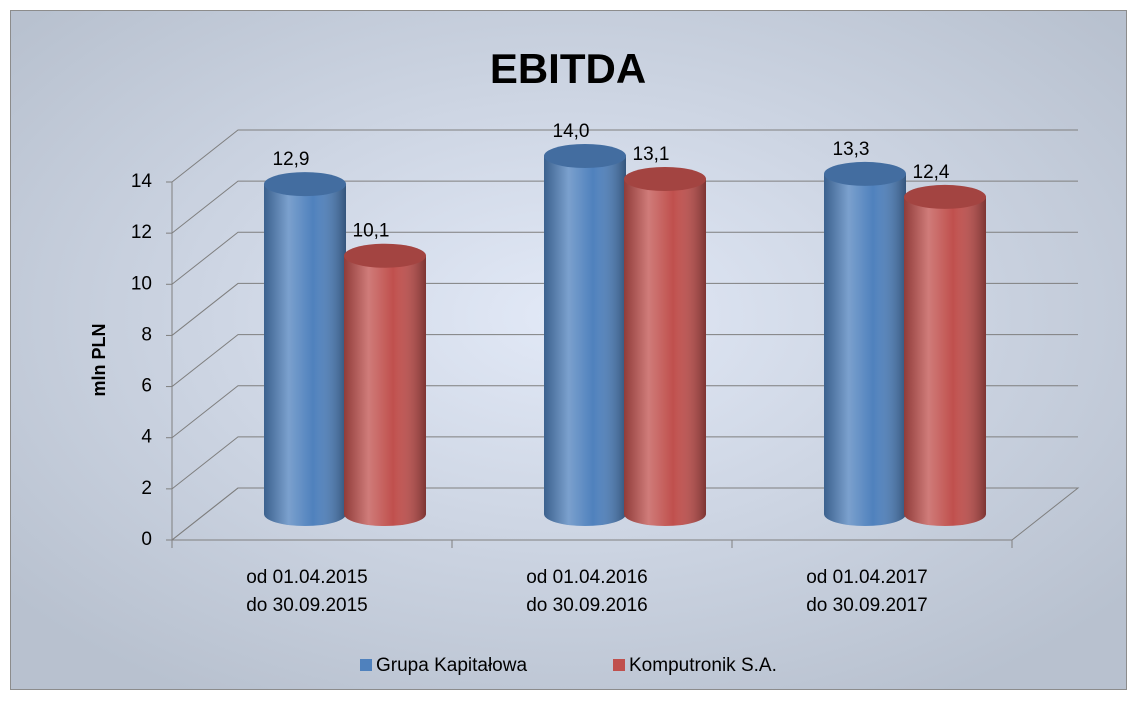 This screenshot has width=1137, height=702. I want to click on x-tick-label: od 01.04.2015, so click(307, 577).